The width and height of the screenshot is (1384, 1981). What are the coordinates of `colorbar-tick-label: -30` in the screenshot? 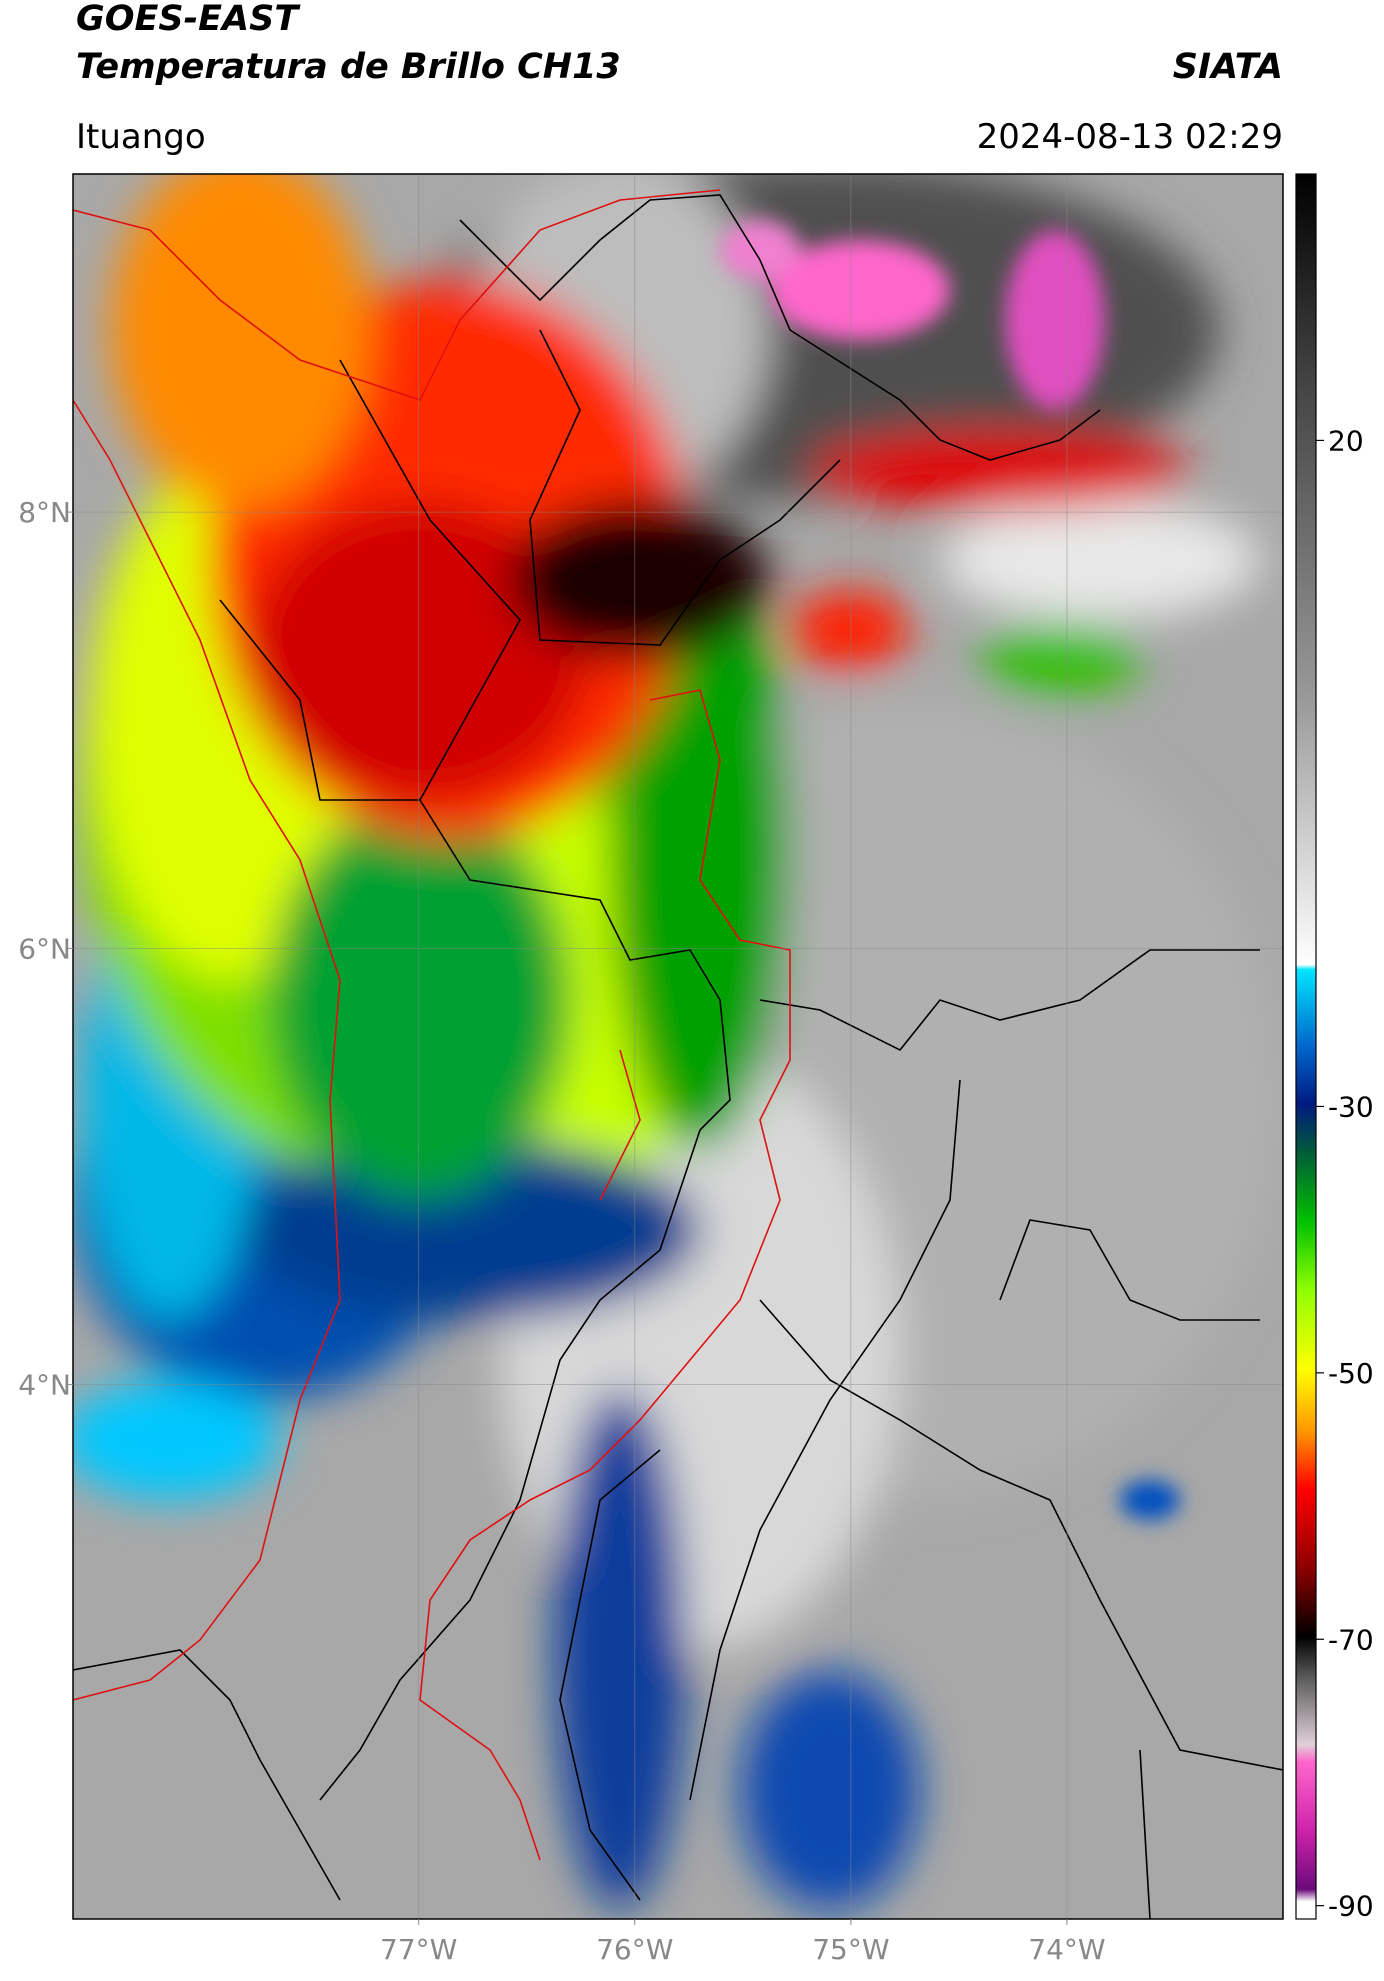 It's located at (1351, 1106).